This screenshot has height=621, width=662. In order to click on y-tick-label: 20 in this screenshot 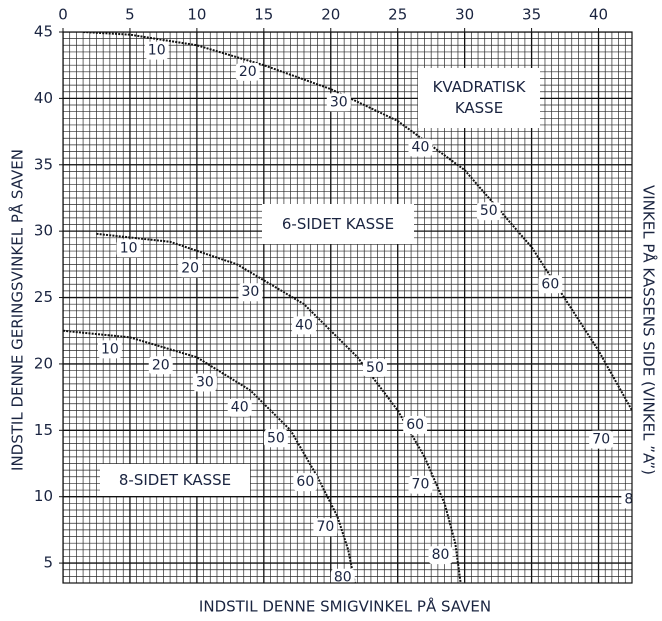, I will do `click(43, 363)`.